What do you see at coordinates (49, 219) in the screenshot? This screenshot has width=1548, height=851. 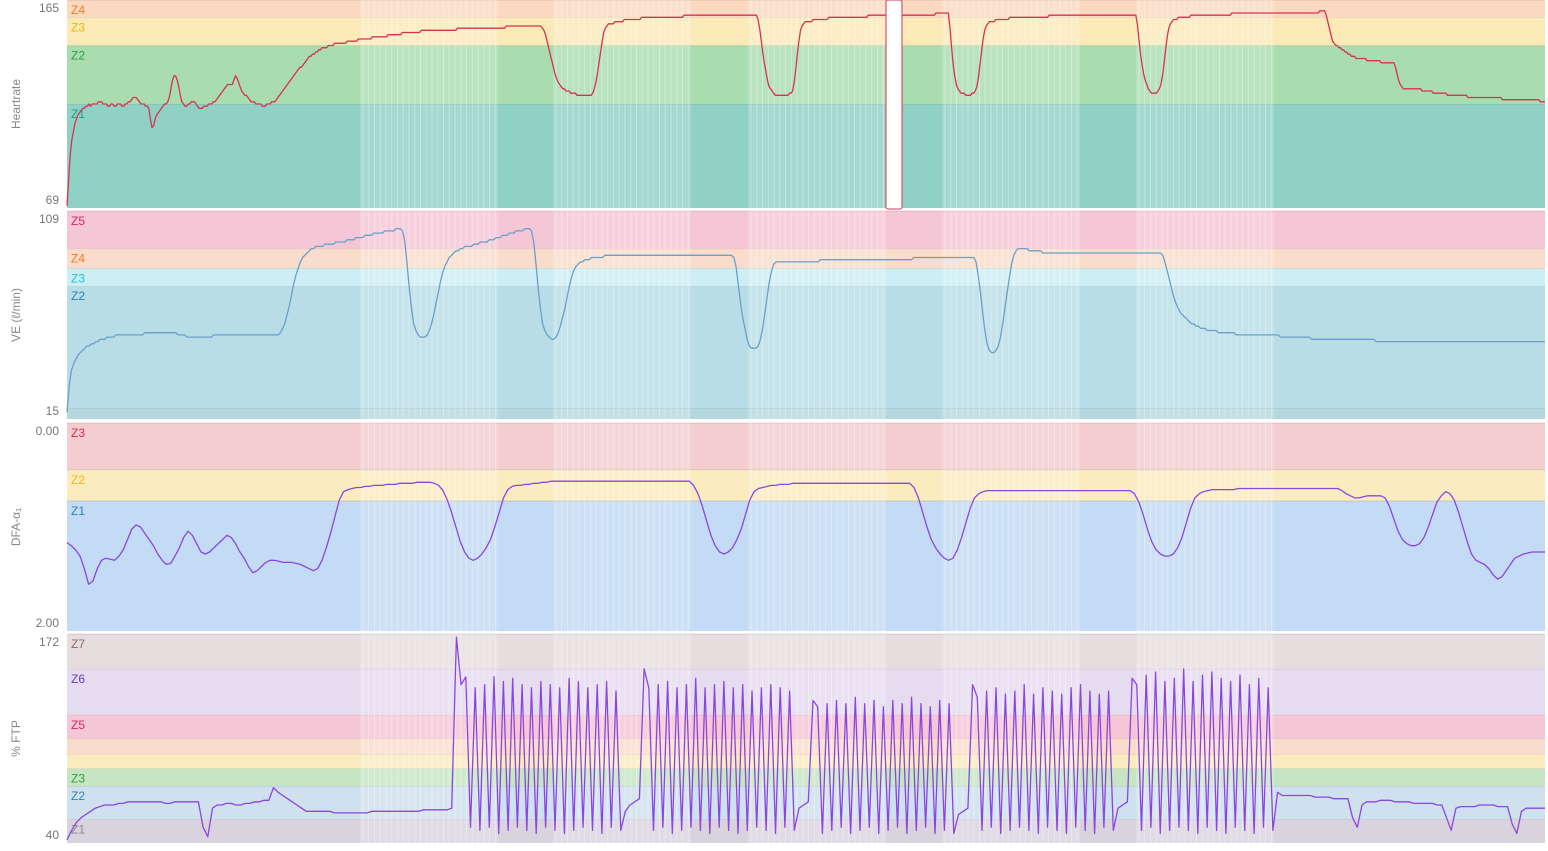 I see `tick-label-top: 109` at bounding box center [49, 219].